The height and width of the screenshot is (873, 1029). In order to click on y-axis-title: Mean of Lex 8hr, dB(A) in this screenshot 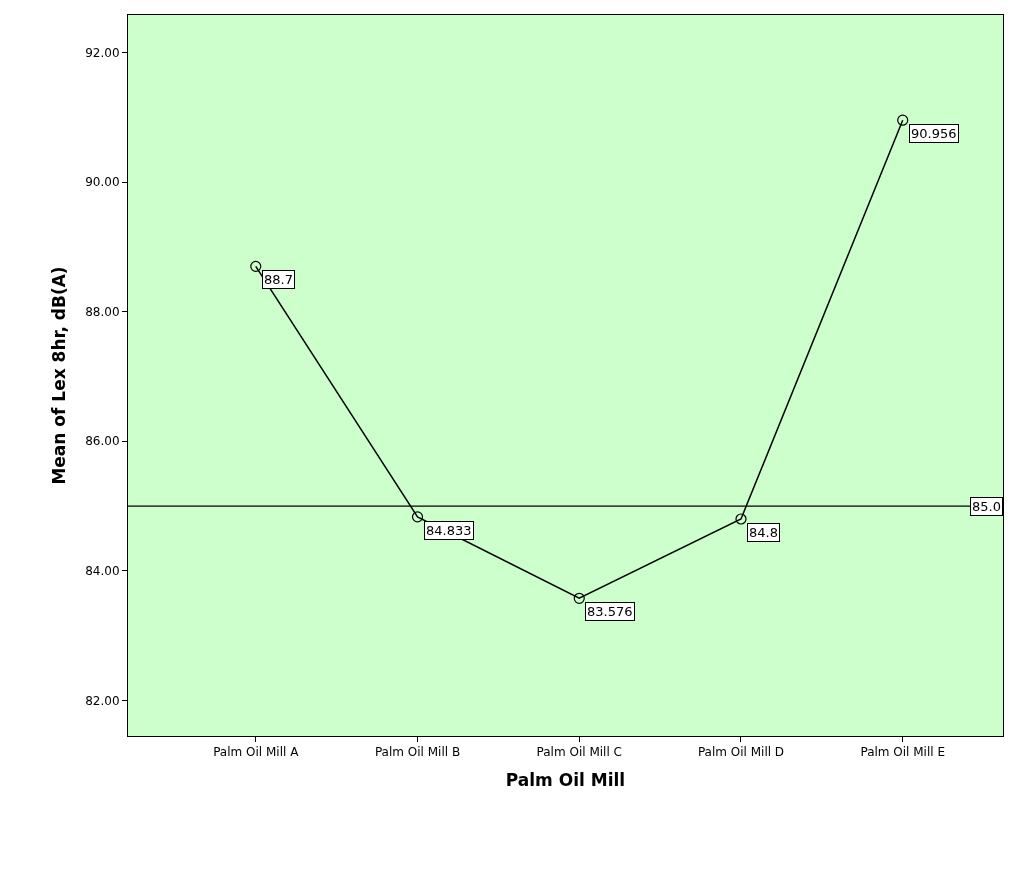, I will do `click(58, 375)`.